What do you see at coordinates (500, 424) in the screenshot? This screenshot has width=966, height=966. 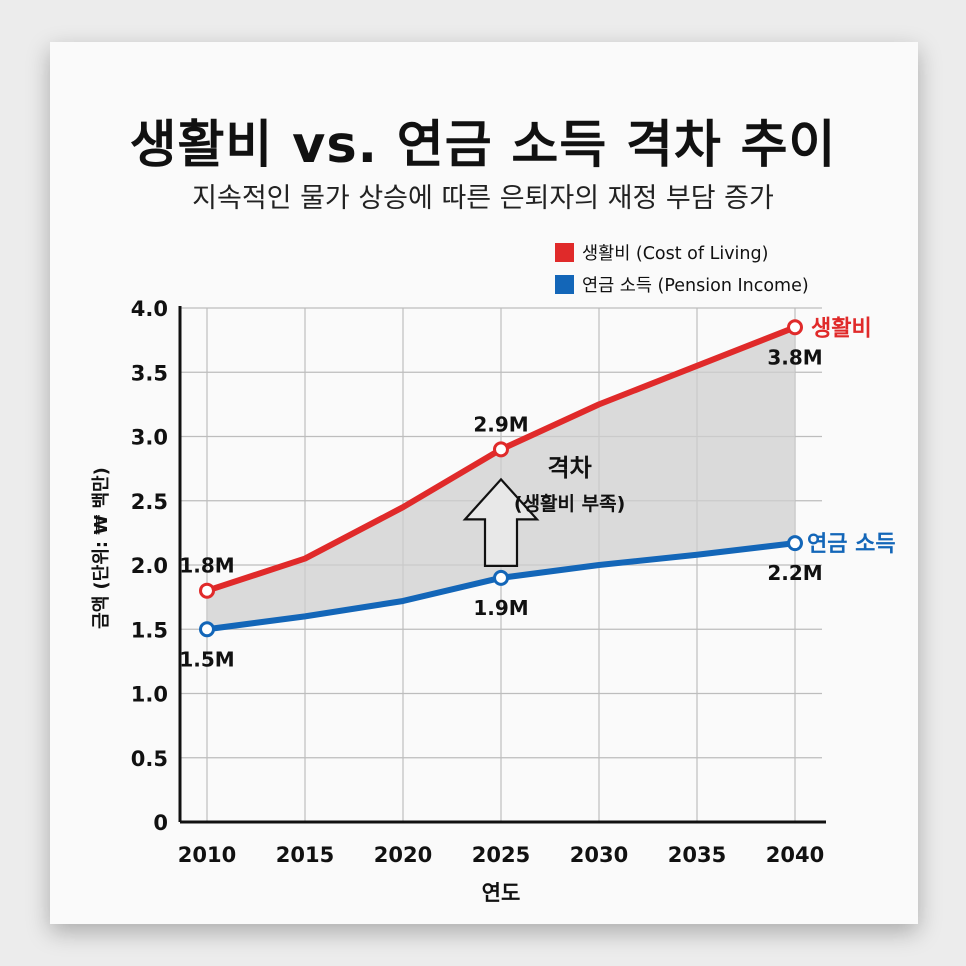 I see `data-label-cost: 2.9M` at bounding box center [500, 424].